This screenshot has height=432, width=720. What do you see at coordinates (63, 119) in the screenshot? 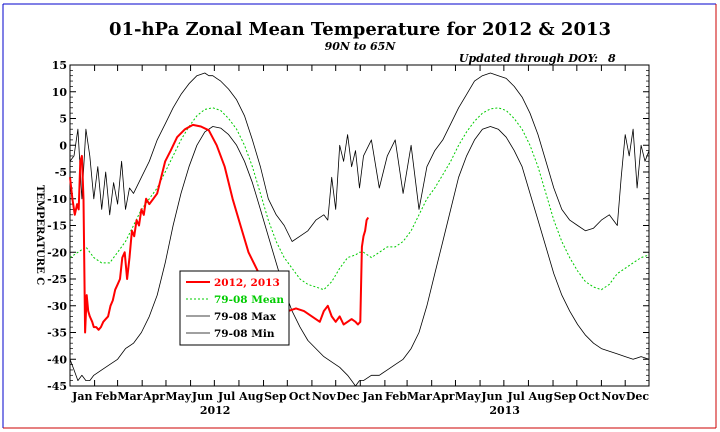
I see `y-tick-label: 5` at bounding box center [63, 119].